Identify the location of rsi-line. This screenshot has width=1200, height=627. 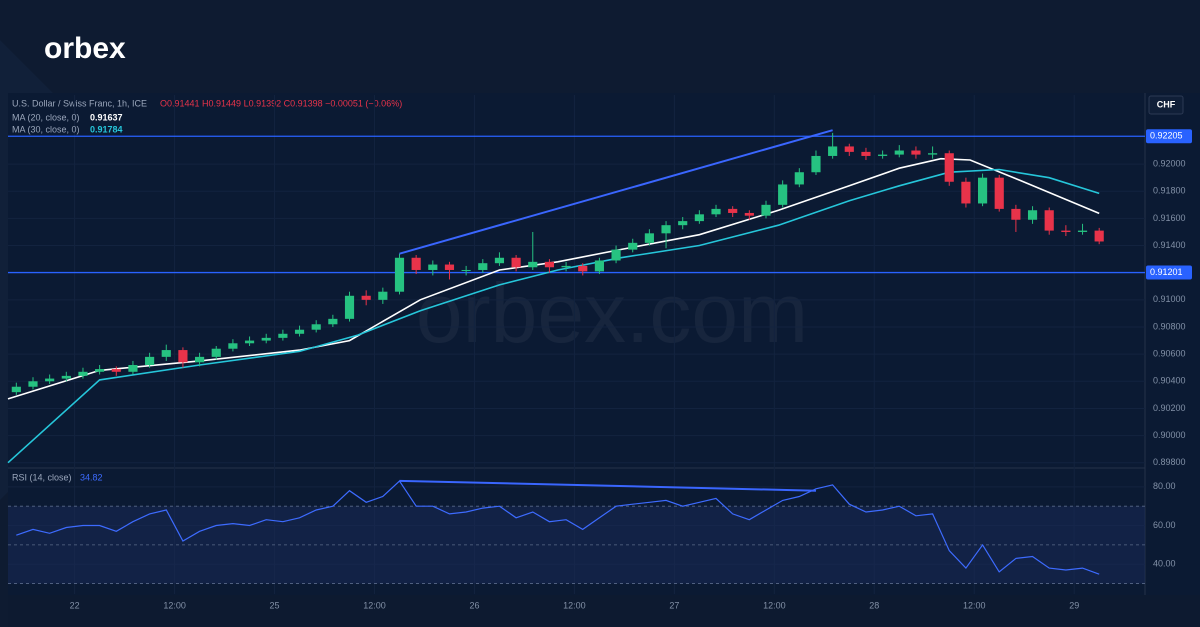
(558, 527).